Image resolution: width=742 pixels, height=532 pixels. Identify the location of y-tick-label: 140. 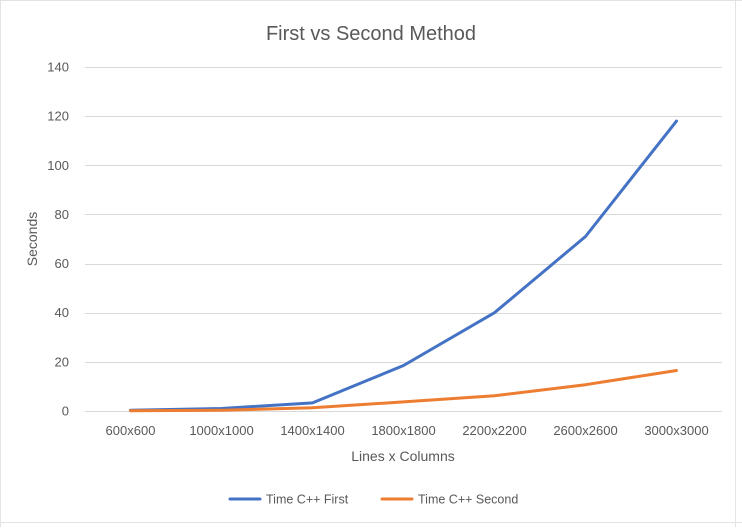
(58, 67).